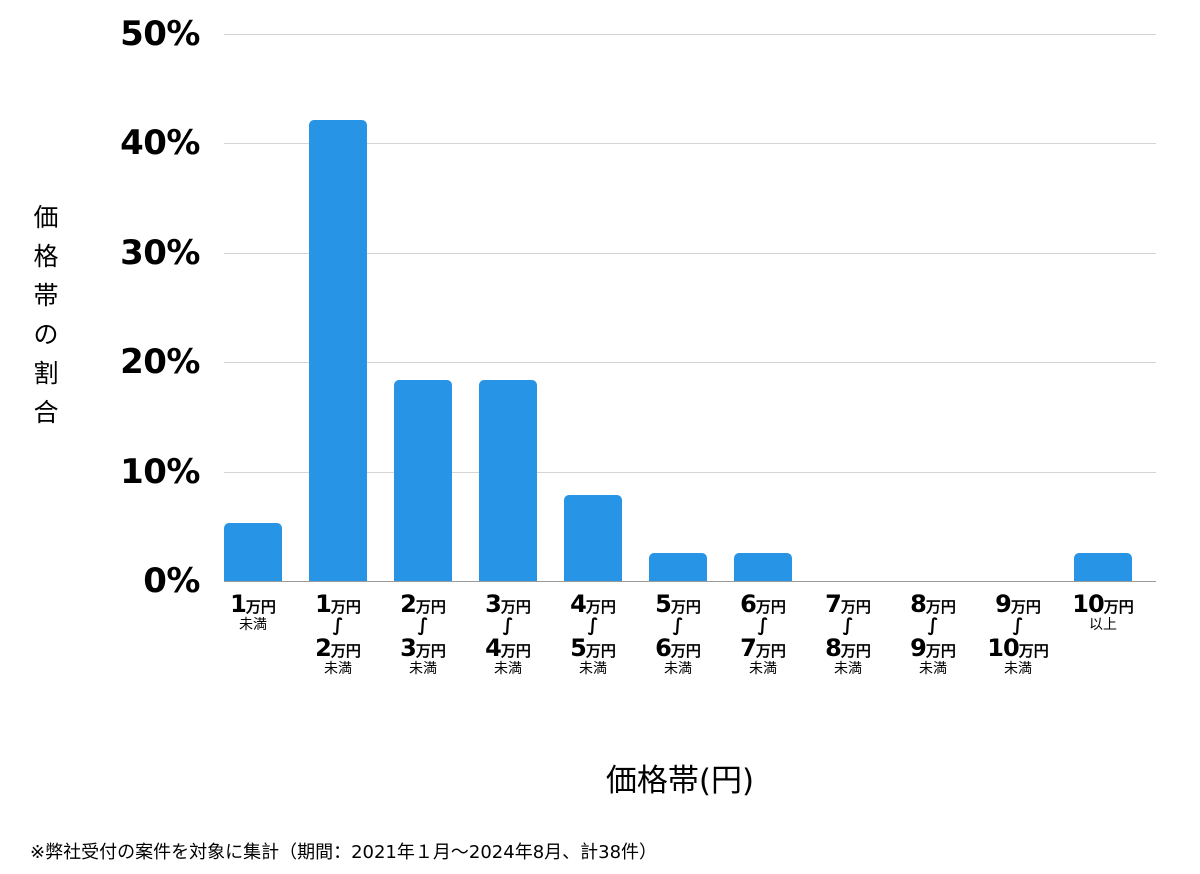  Describe the element at coordinates (160, 34) in the screenshot. I see `y-tick-label: 50%` at that location.